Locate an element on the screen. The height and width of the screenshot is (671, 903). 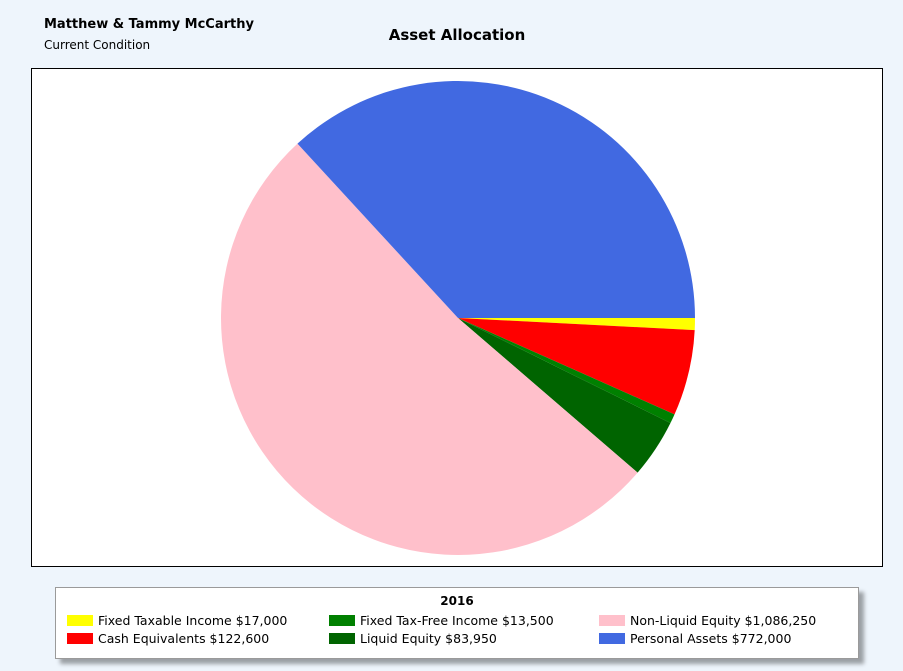
pie-slice-cash-equivalents is located at coordinates (576, 366).